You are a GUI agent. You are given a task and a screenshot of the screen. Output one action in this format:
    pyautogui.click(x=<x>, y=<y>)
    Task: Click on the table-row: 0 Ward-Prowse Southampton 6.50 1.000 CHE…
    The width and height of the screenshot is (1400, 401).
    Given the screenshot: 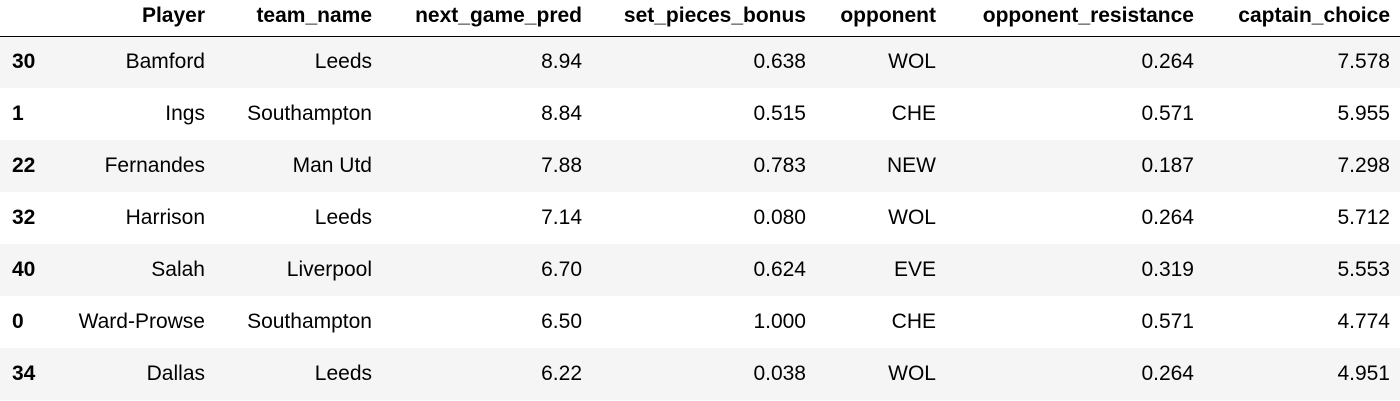 What is the action you would take?
    pyautogui.click(x=700, y=322)
    